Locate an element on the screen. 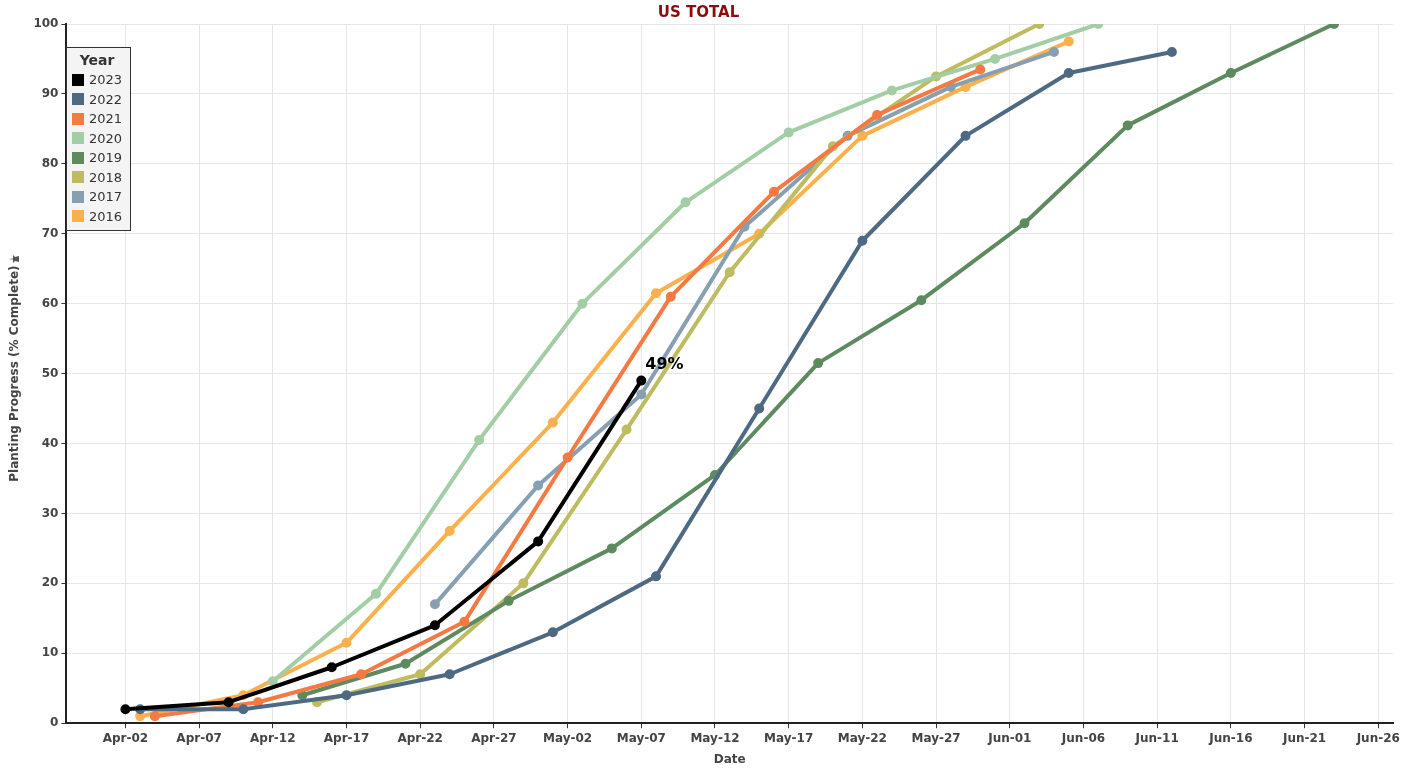  chart-title: US TOTAL is located at coordinates (698, 11).